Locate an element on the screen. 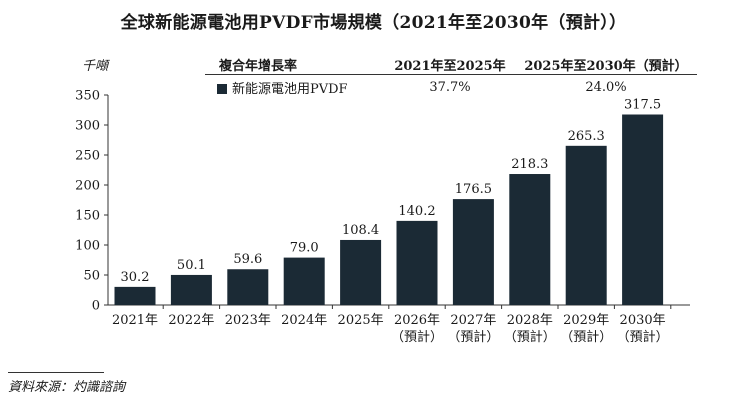  data-label: 50.1 is located at coordinates (191, 265).